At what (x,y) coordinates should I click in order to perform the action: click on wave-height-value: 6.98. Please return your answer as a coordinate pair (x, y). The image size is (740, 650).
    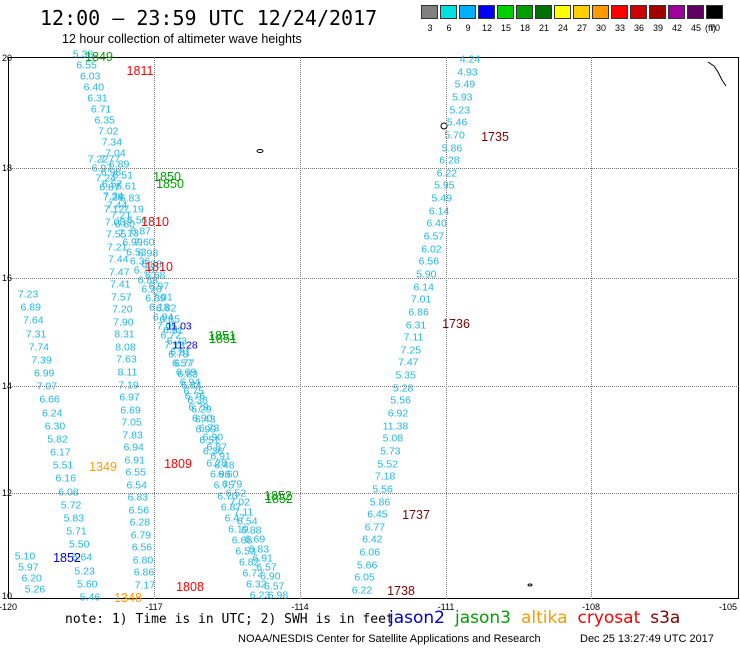
    Looking at the image, I should click on (278, 595).